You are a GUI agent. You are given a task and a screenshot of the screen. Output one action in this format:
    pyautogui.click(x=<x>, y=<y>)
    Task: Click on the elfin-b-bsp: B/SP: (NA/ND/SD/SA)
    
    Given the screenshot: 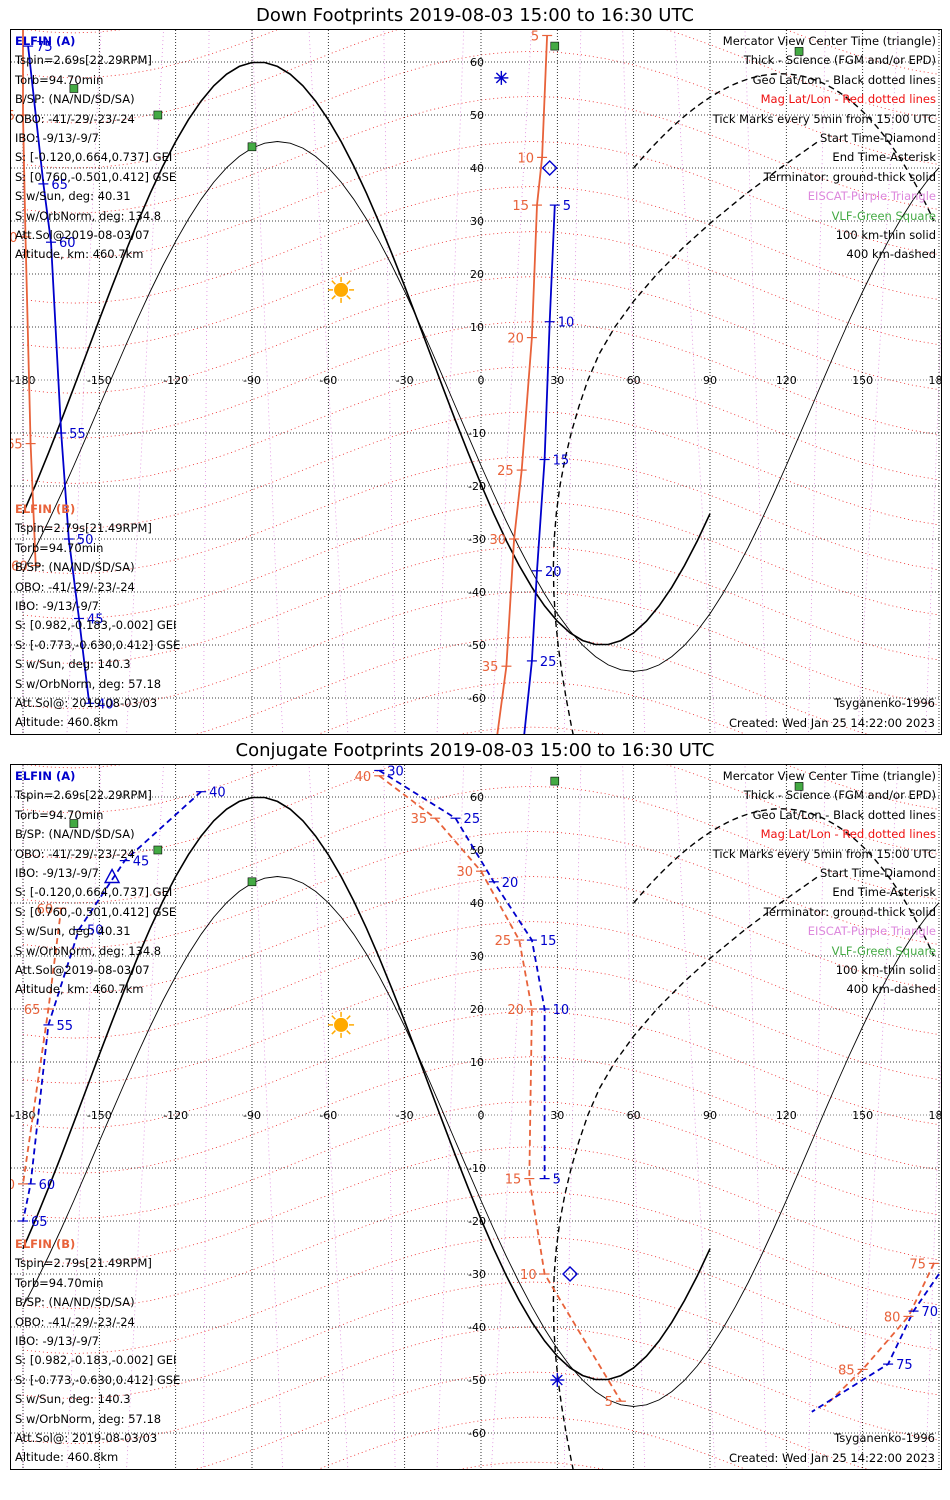 What is the action you would take?
    pyautogui.click(x=75, y=567)
    